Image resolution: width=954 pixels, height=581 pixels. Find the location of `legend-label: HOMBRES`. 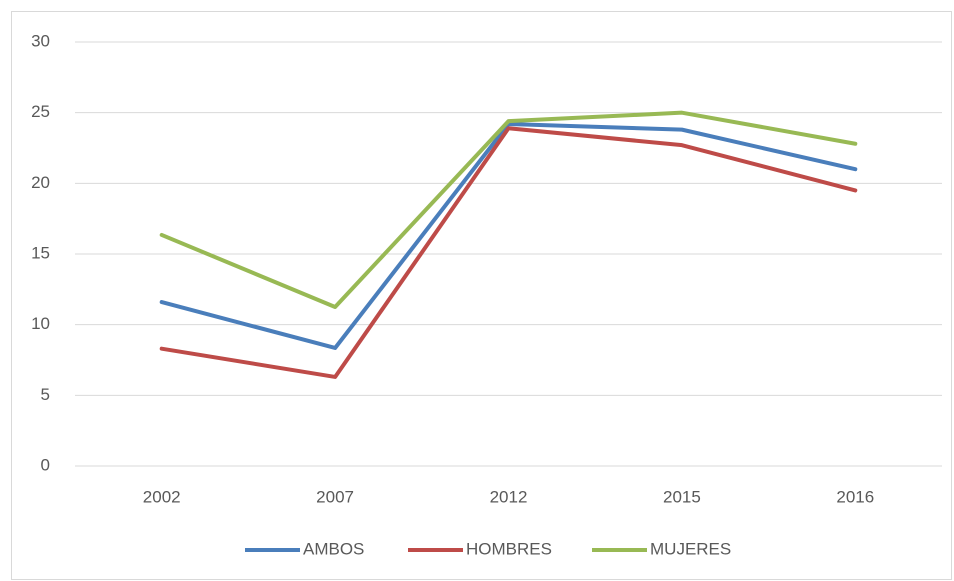

legend-label: HOMBRES is located at coordinates (509, 548).